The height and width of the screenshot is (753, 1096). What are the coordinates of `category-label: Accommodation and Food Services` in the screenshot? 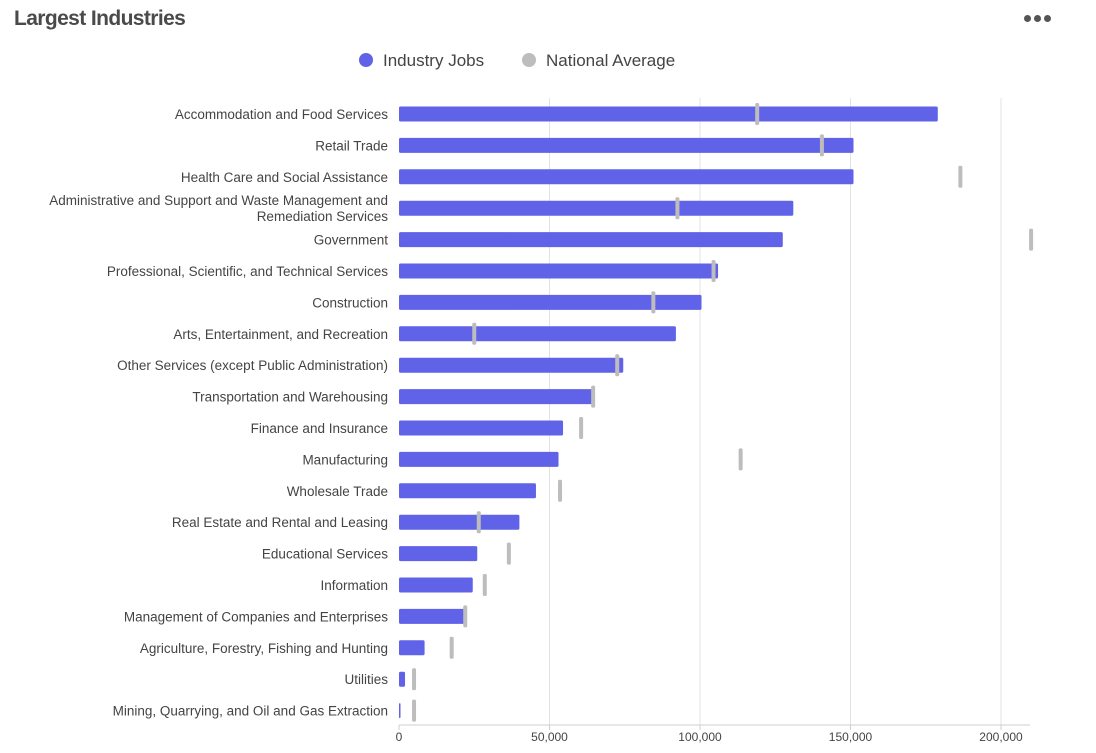 It's located at (281, 114).